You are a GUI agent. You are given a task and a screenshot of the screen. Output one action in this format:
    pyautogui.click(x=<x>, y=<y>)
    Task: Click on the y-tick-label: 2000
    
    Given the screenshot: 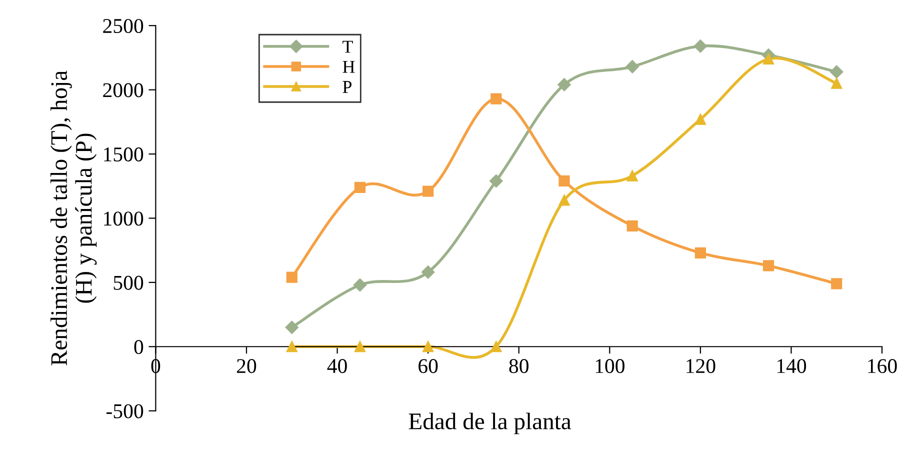 What is the action you would take?
    pyautogui.click(x=123, y=90)
    